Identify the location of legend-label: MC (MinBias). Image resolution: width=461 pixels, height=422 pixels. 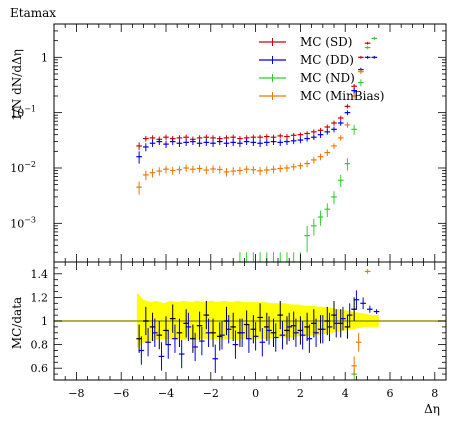
(342, 96).